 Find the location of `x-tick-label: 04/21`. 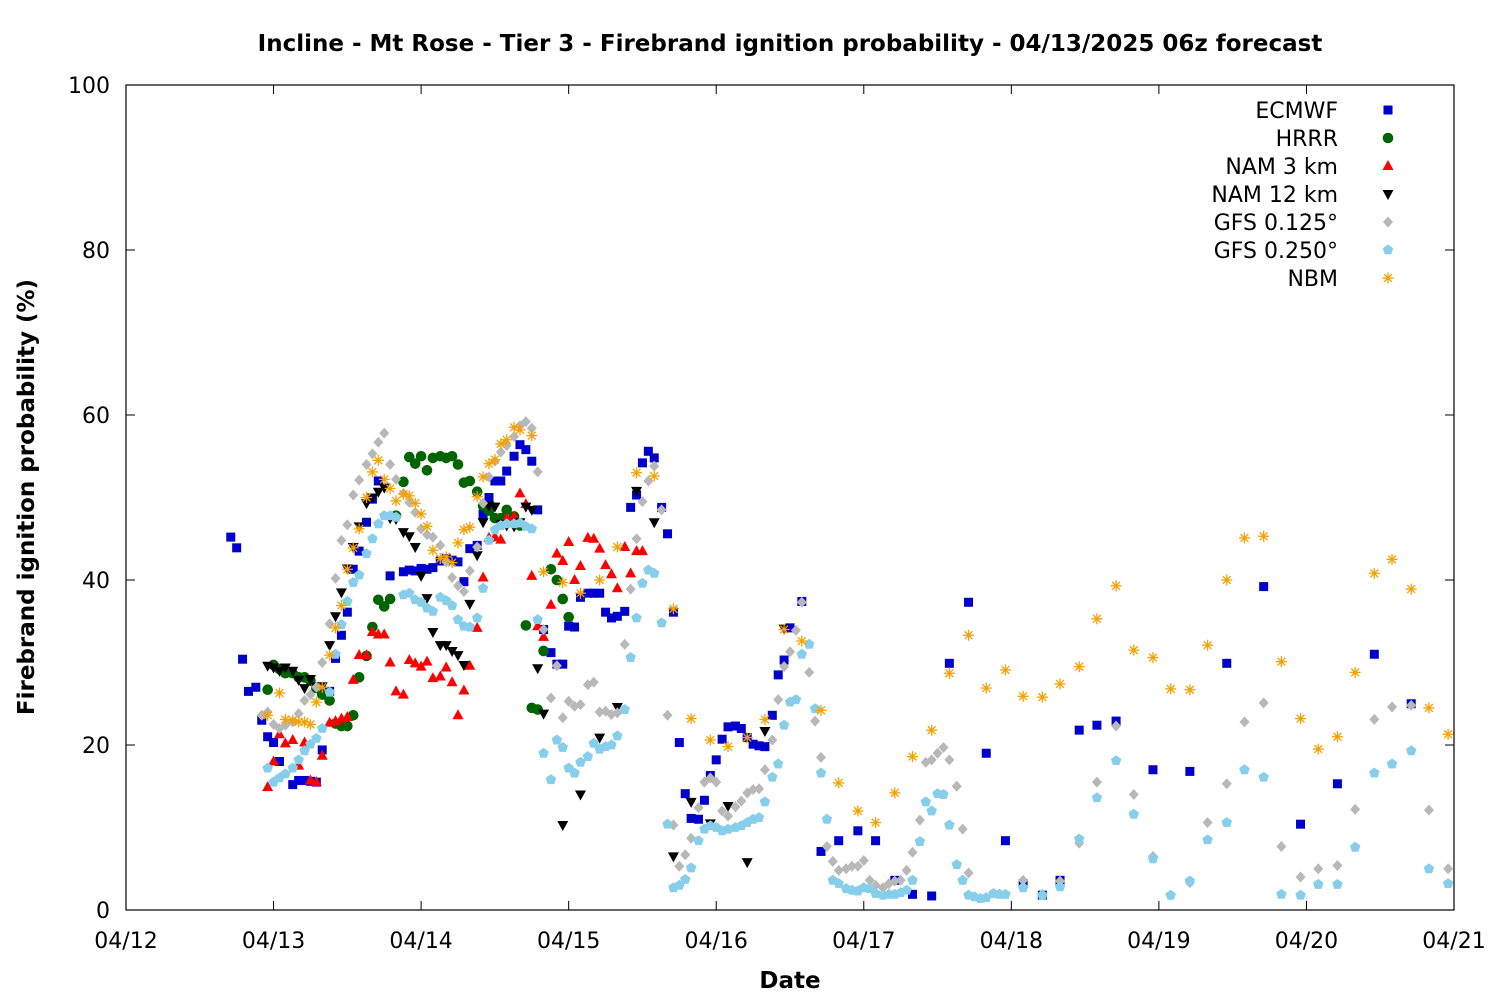

x-tick-label: 04/21 is located at coordinates (1453, 941).